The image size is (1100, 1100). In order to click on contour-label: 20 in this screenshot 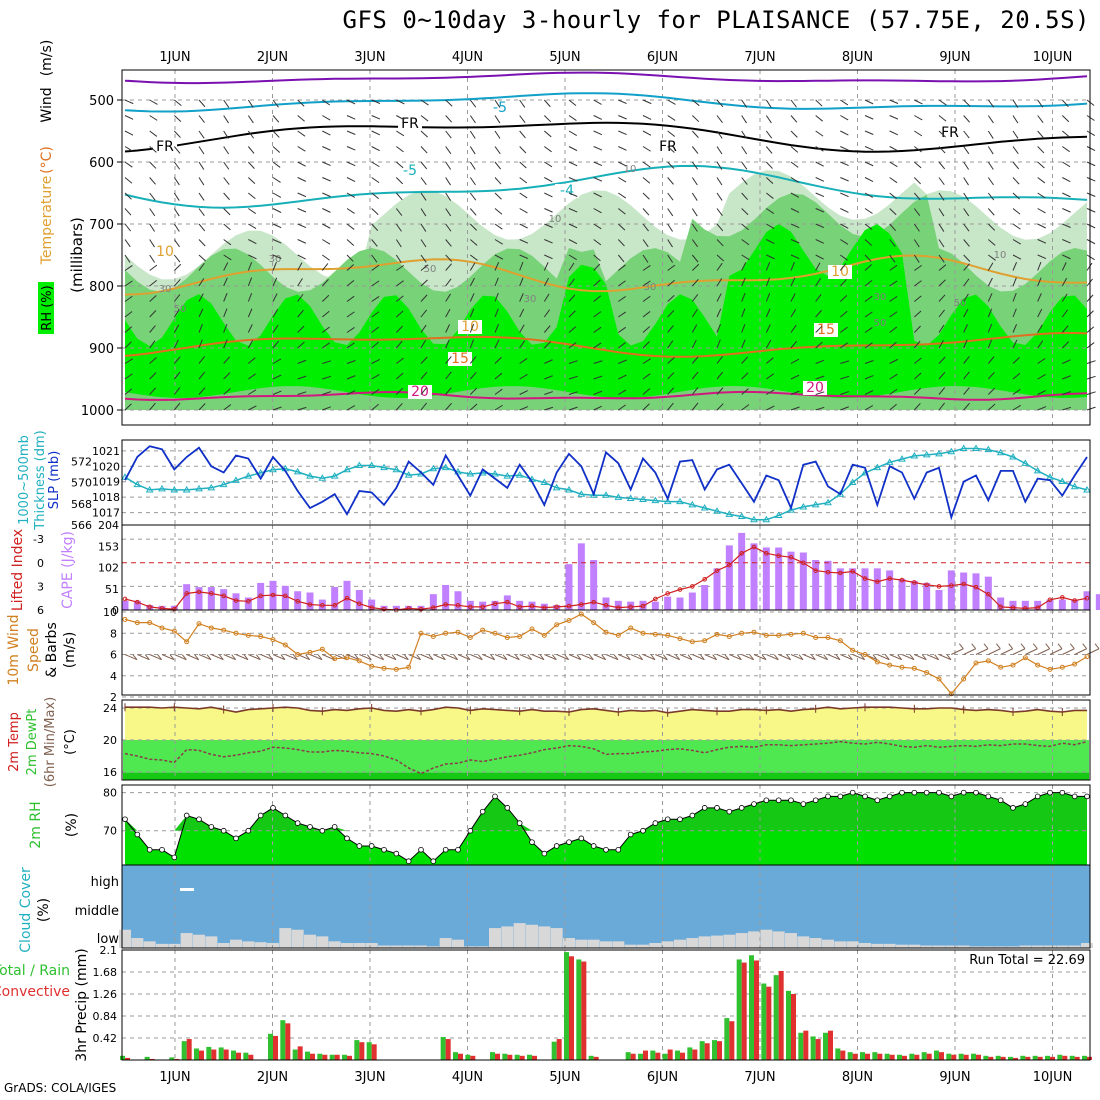, I will do `click(420, 392)`.